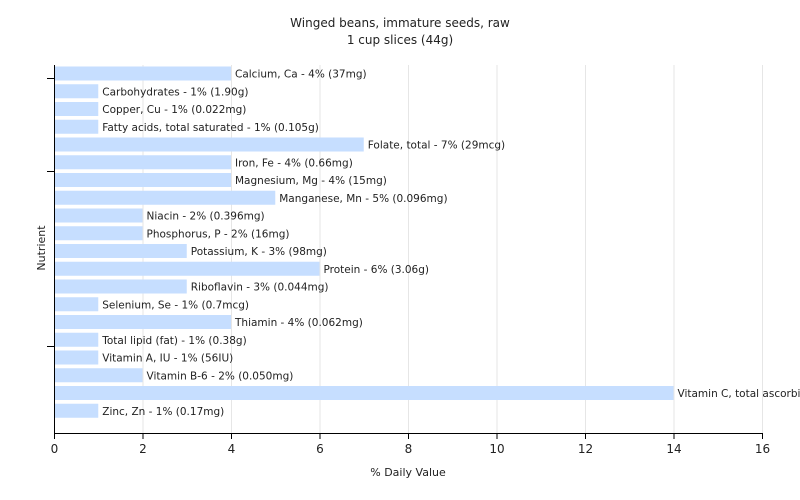 This screenshot has width=800, height=500. What do you see at coordinates (206, 217) in the screenshot?
I see `bar-label: Niacin - 2% (0.396mg)` at bounding box center [206, 217].